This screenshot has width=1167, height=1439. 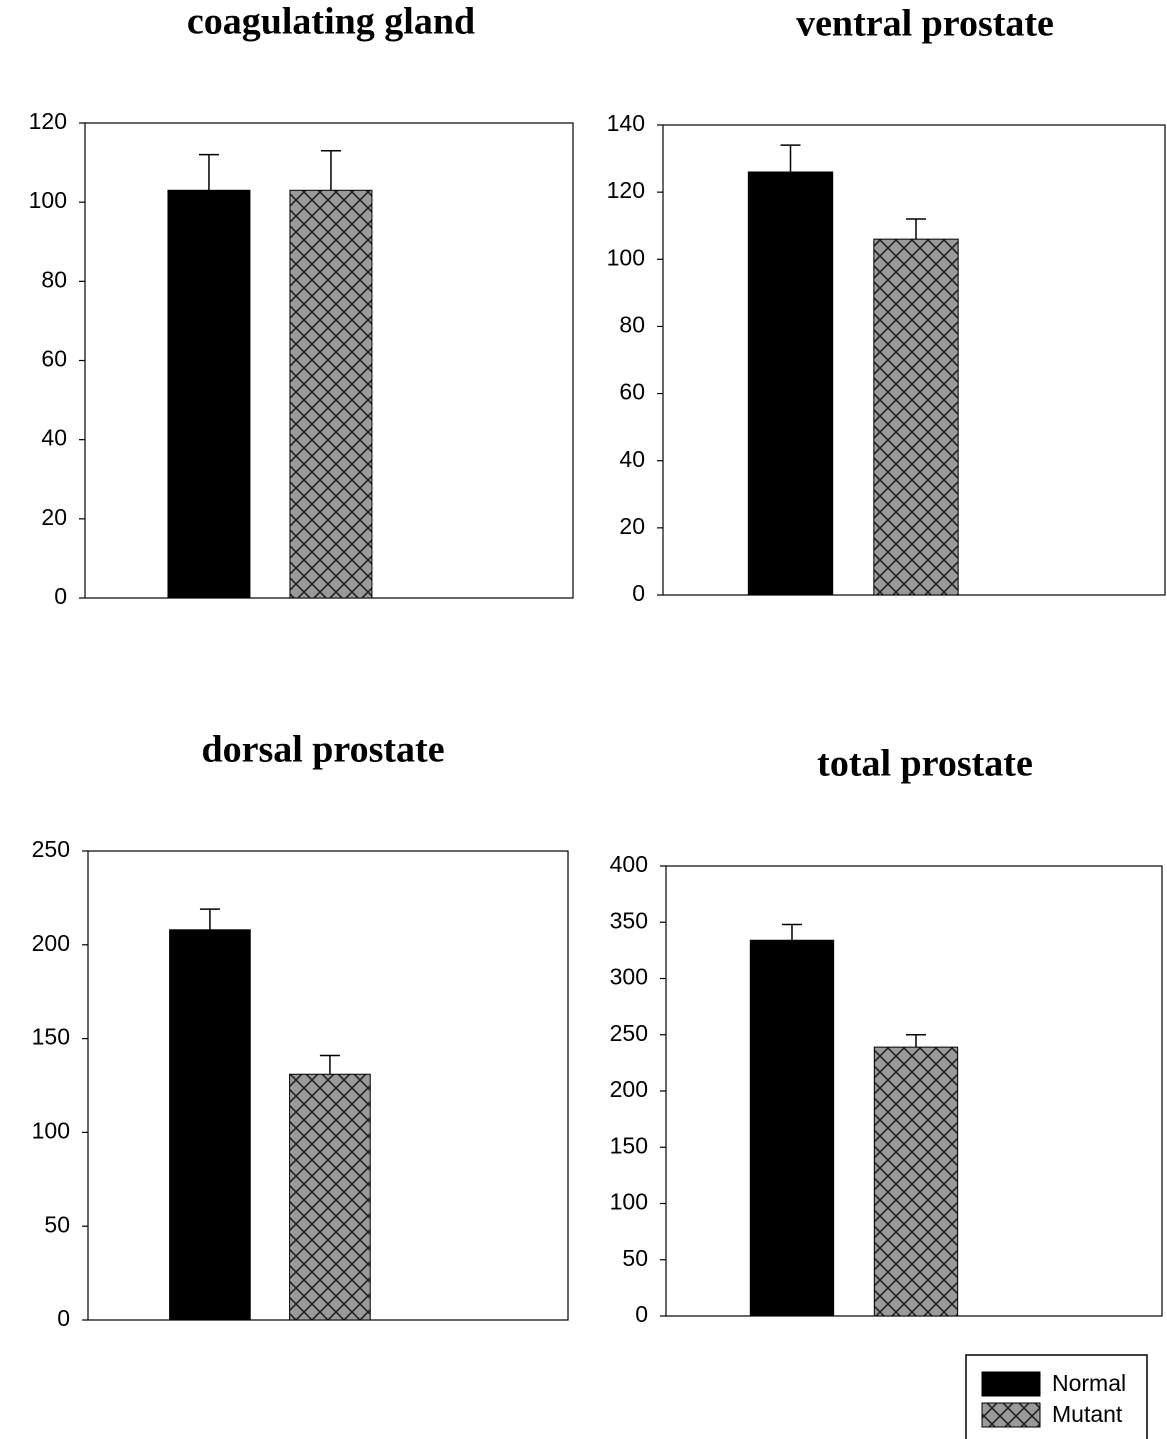 What do you see at coordinates (925, 24) in the screenshot?
I see `chart-title: ventral prostate` at bounding box center [925, 24].